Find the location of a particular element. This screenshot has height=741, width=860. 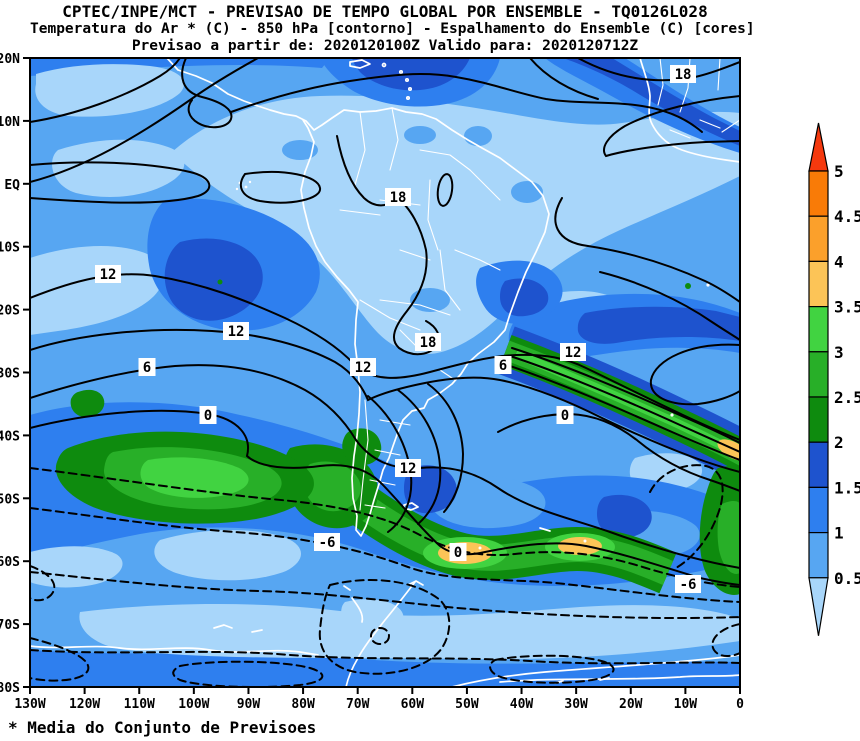

footnote-ensemble-mean: * Media do Conjunto de Previsoes is located at coordinates (162, 727).